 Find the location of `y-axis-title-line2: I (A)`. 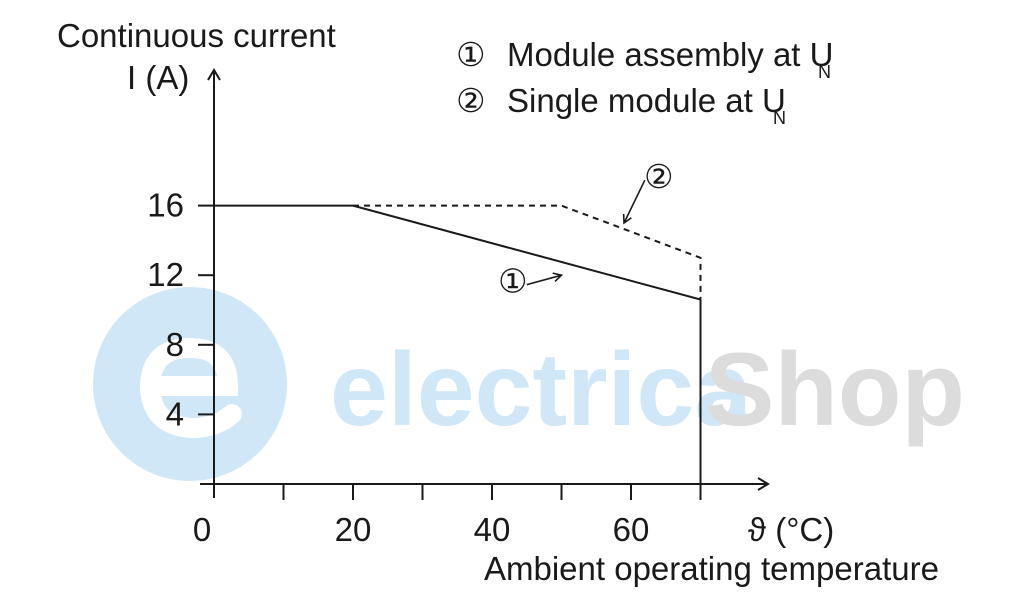

y-axis-title-line2: I (A) is located at coordinates (158, 77).